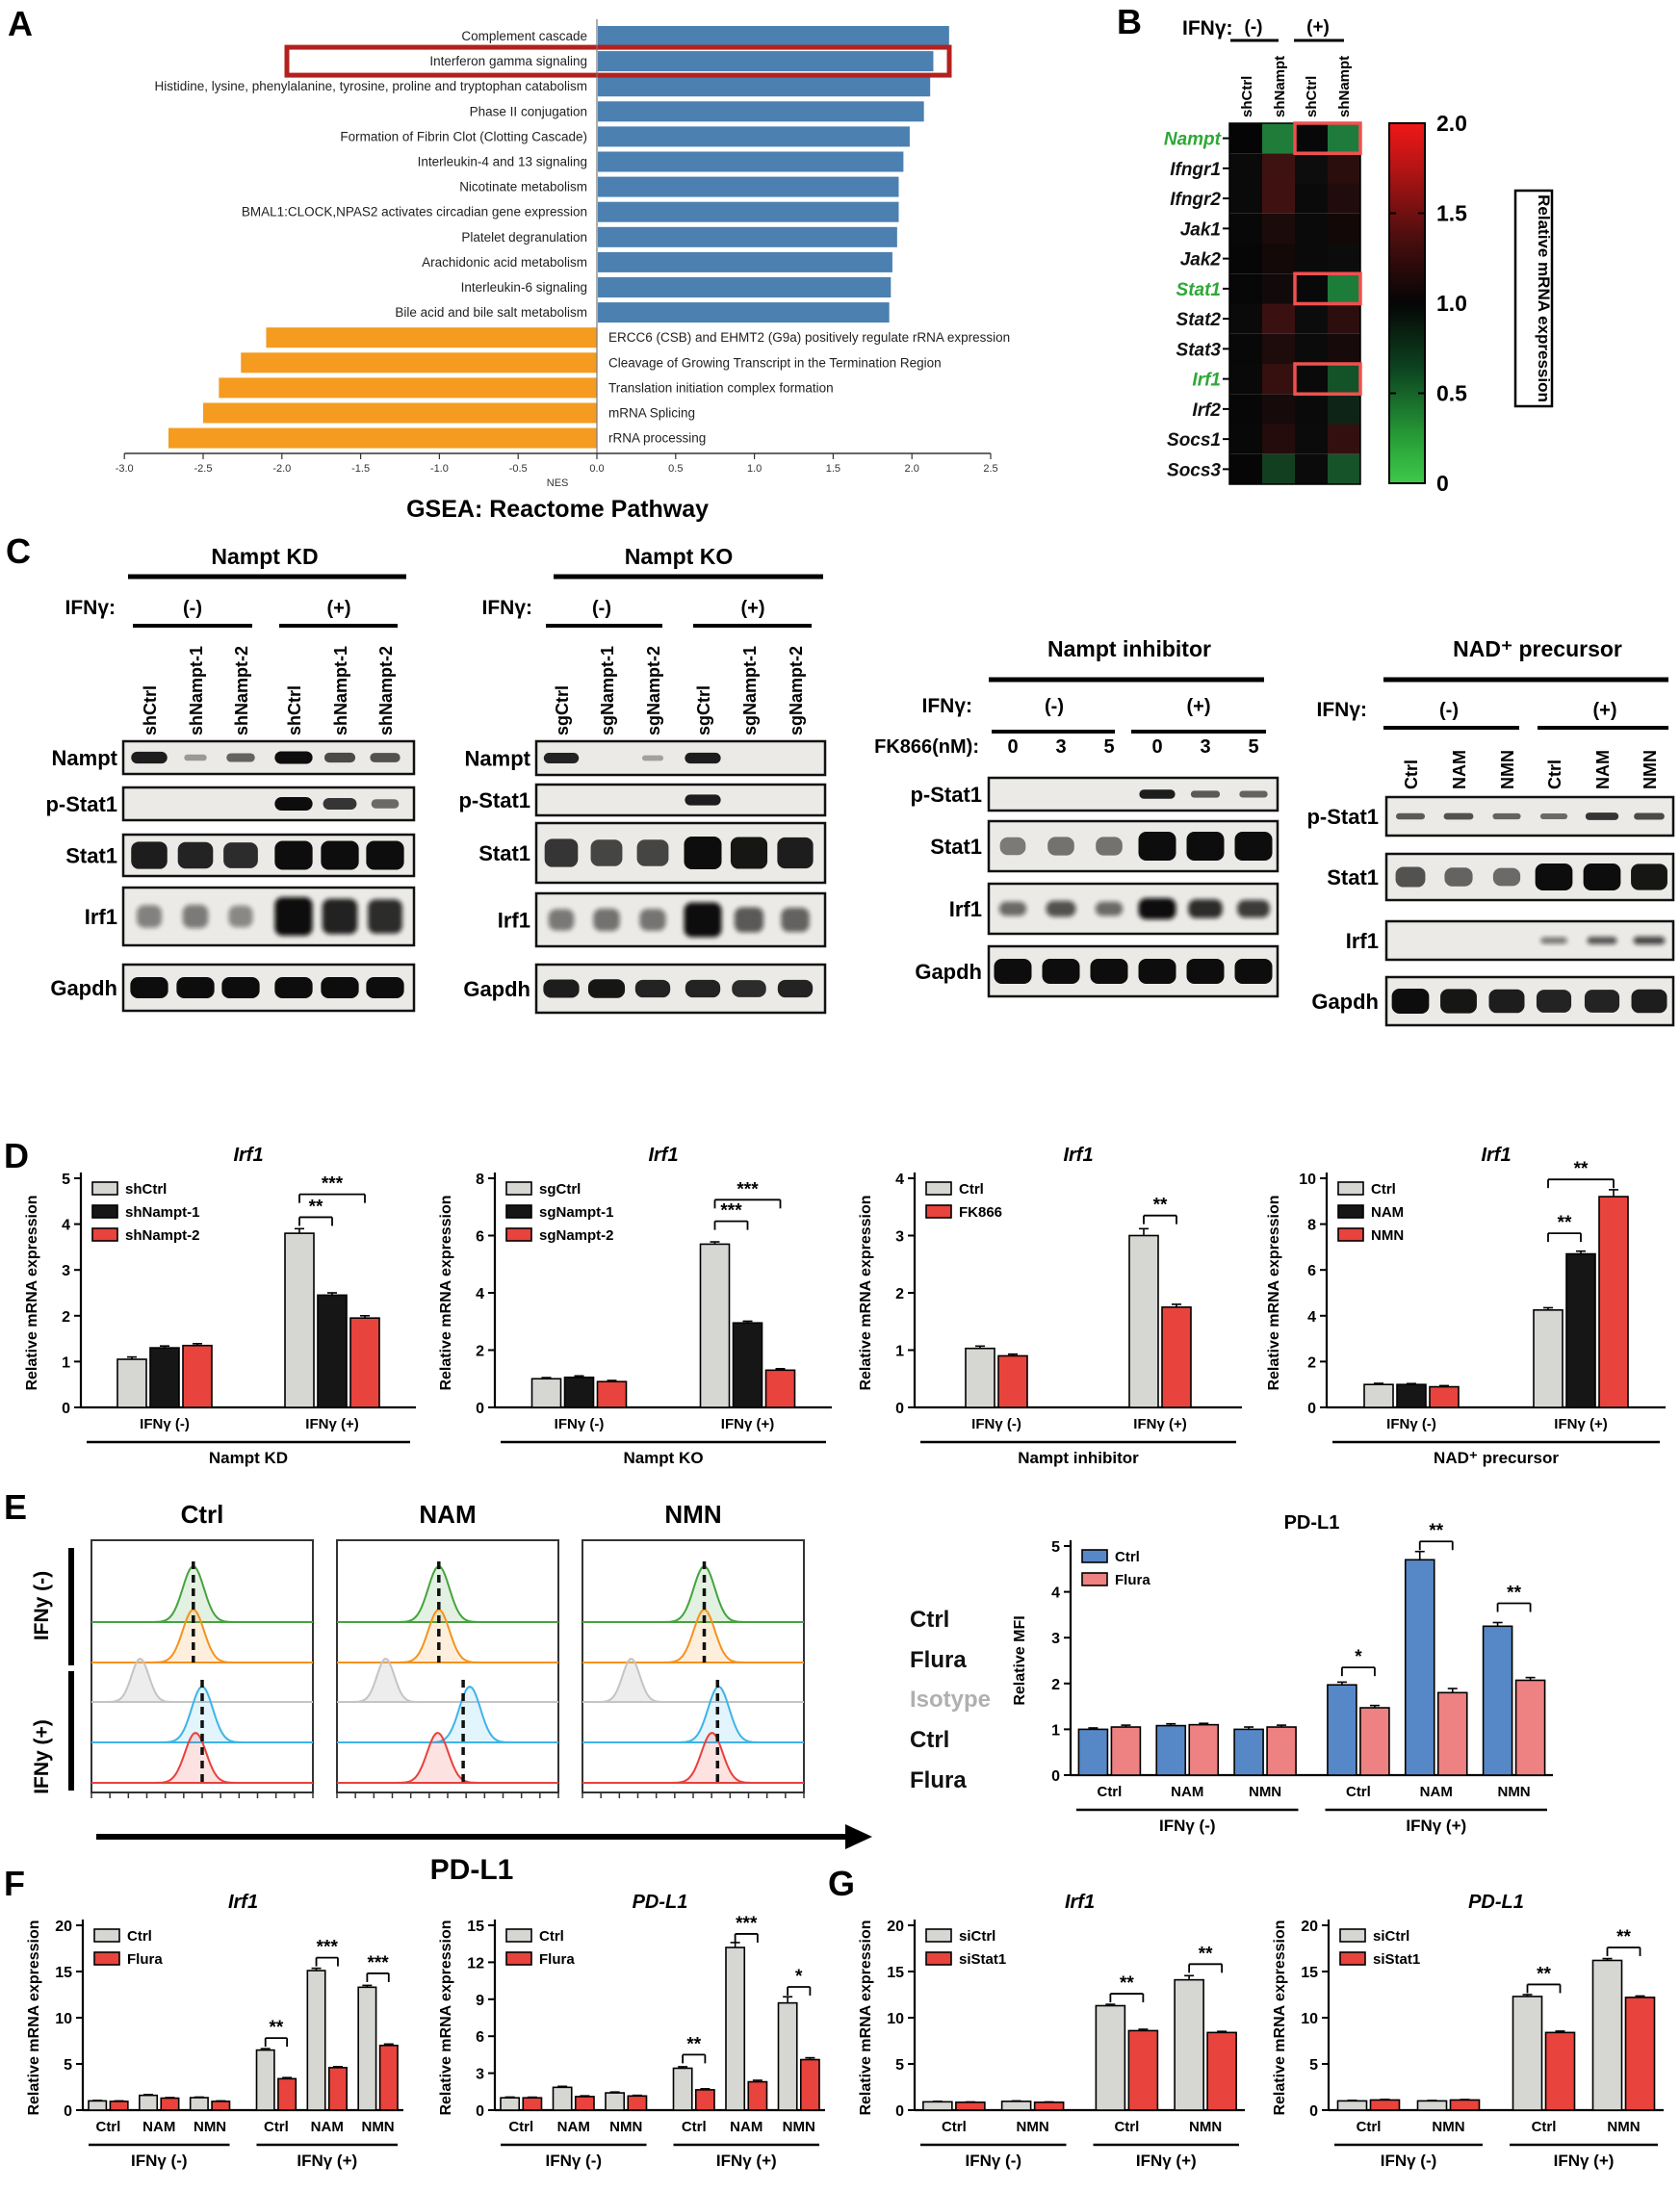  I want to click on y-tick-label: 4, so click(899, 1180).